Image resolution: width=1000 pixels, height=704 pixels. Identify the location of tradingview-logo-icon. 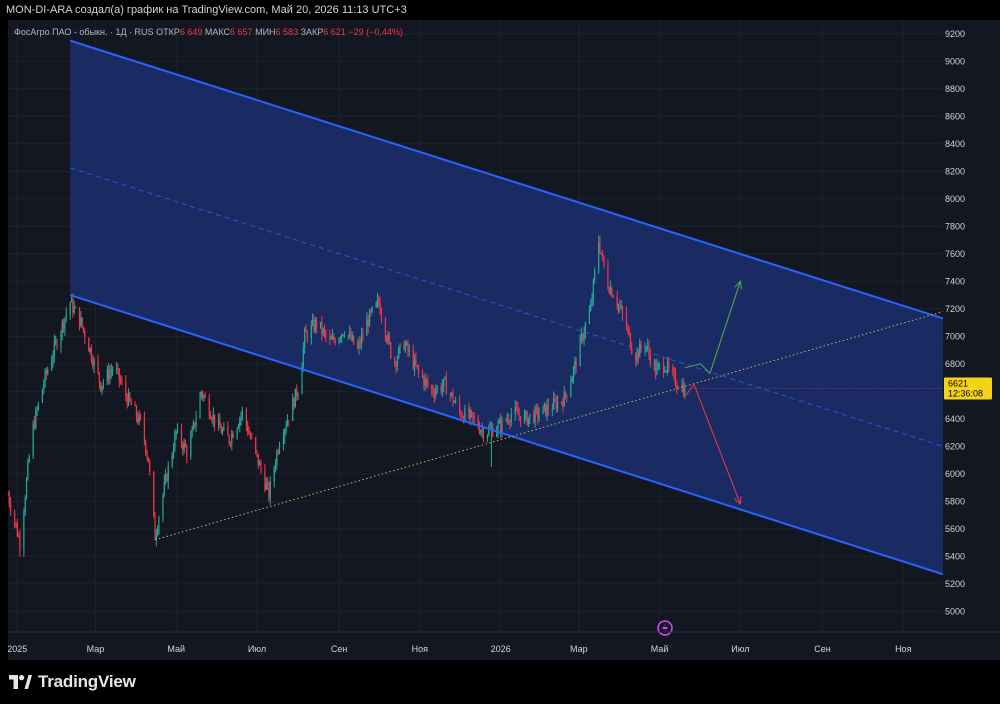
(20, 682).